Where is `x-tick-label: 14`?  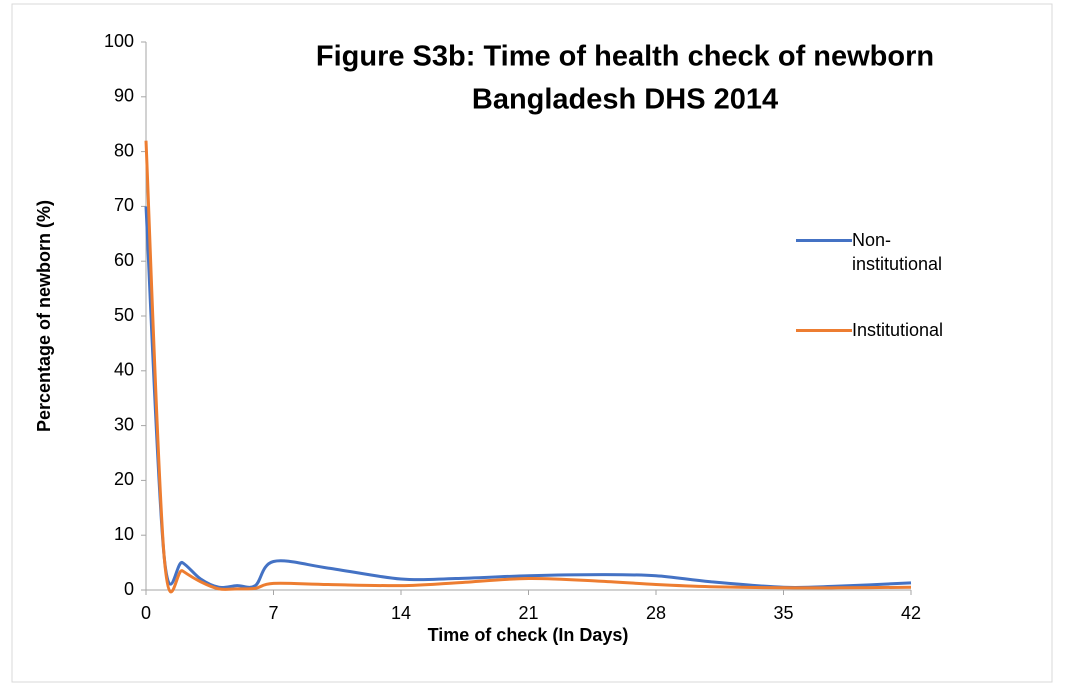 x-tick-label: 14 is located at coordinates (401, 613).